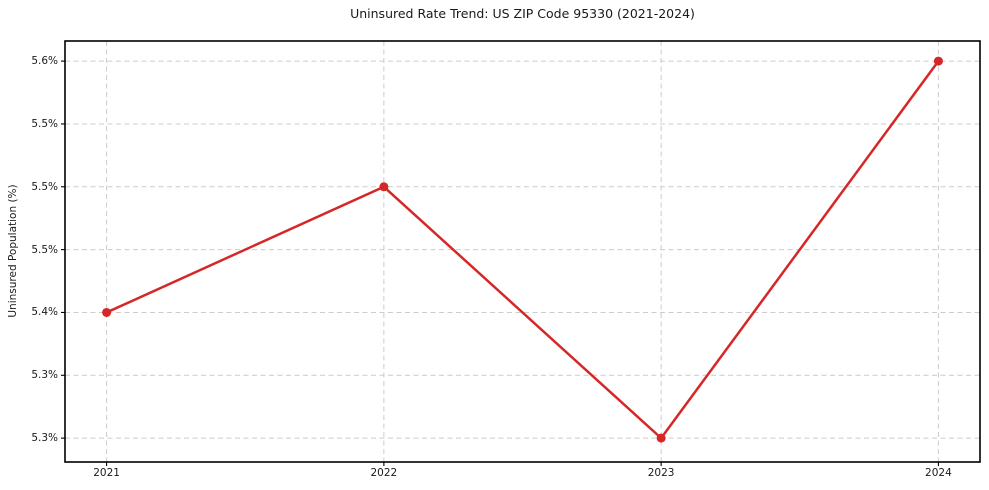  Describe the element at coordinates (661, 473) in the screenshot. I see `x-tick-label: 2023` at that location.